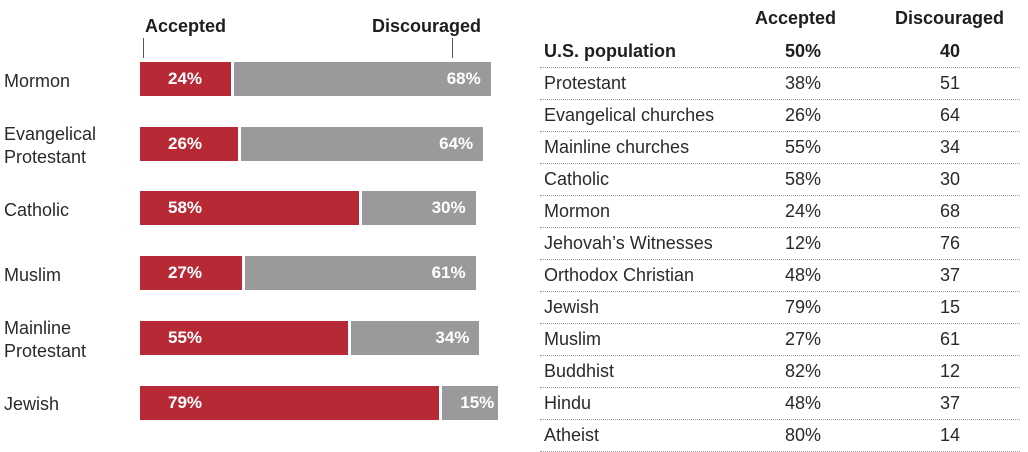 Image resolution: width=1028 pixels, height=452 pixels. I want to click on category-label: Evangelical Protestant, so click(50, 146).